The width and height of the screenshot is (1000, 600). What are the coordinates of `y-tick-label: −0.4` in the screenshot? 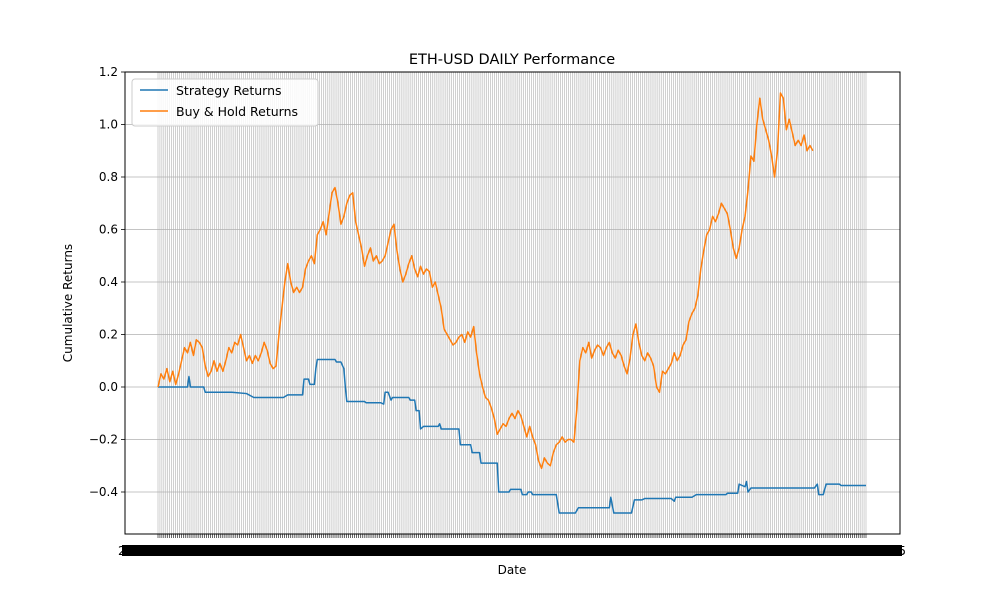 It's located at (103, 492).